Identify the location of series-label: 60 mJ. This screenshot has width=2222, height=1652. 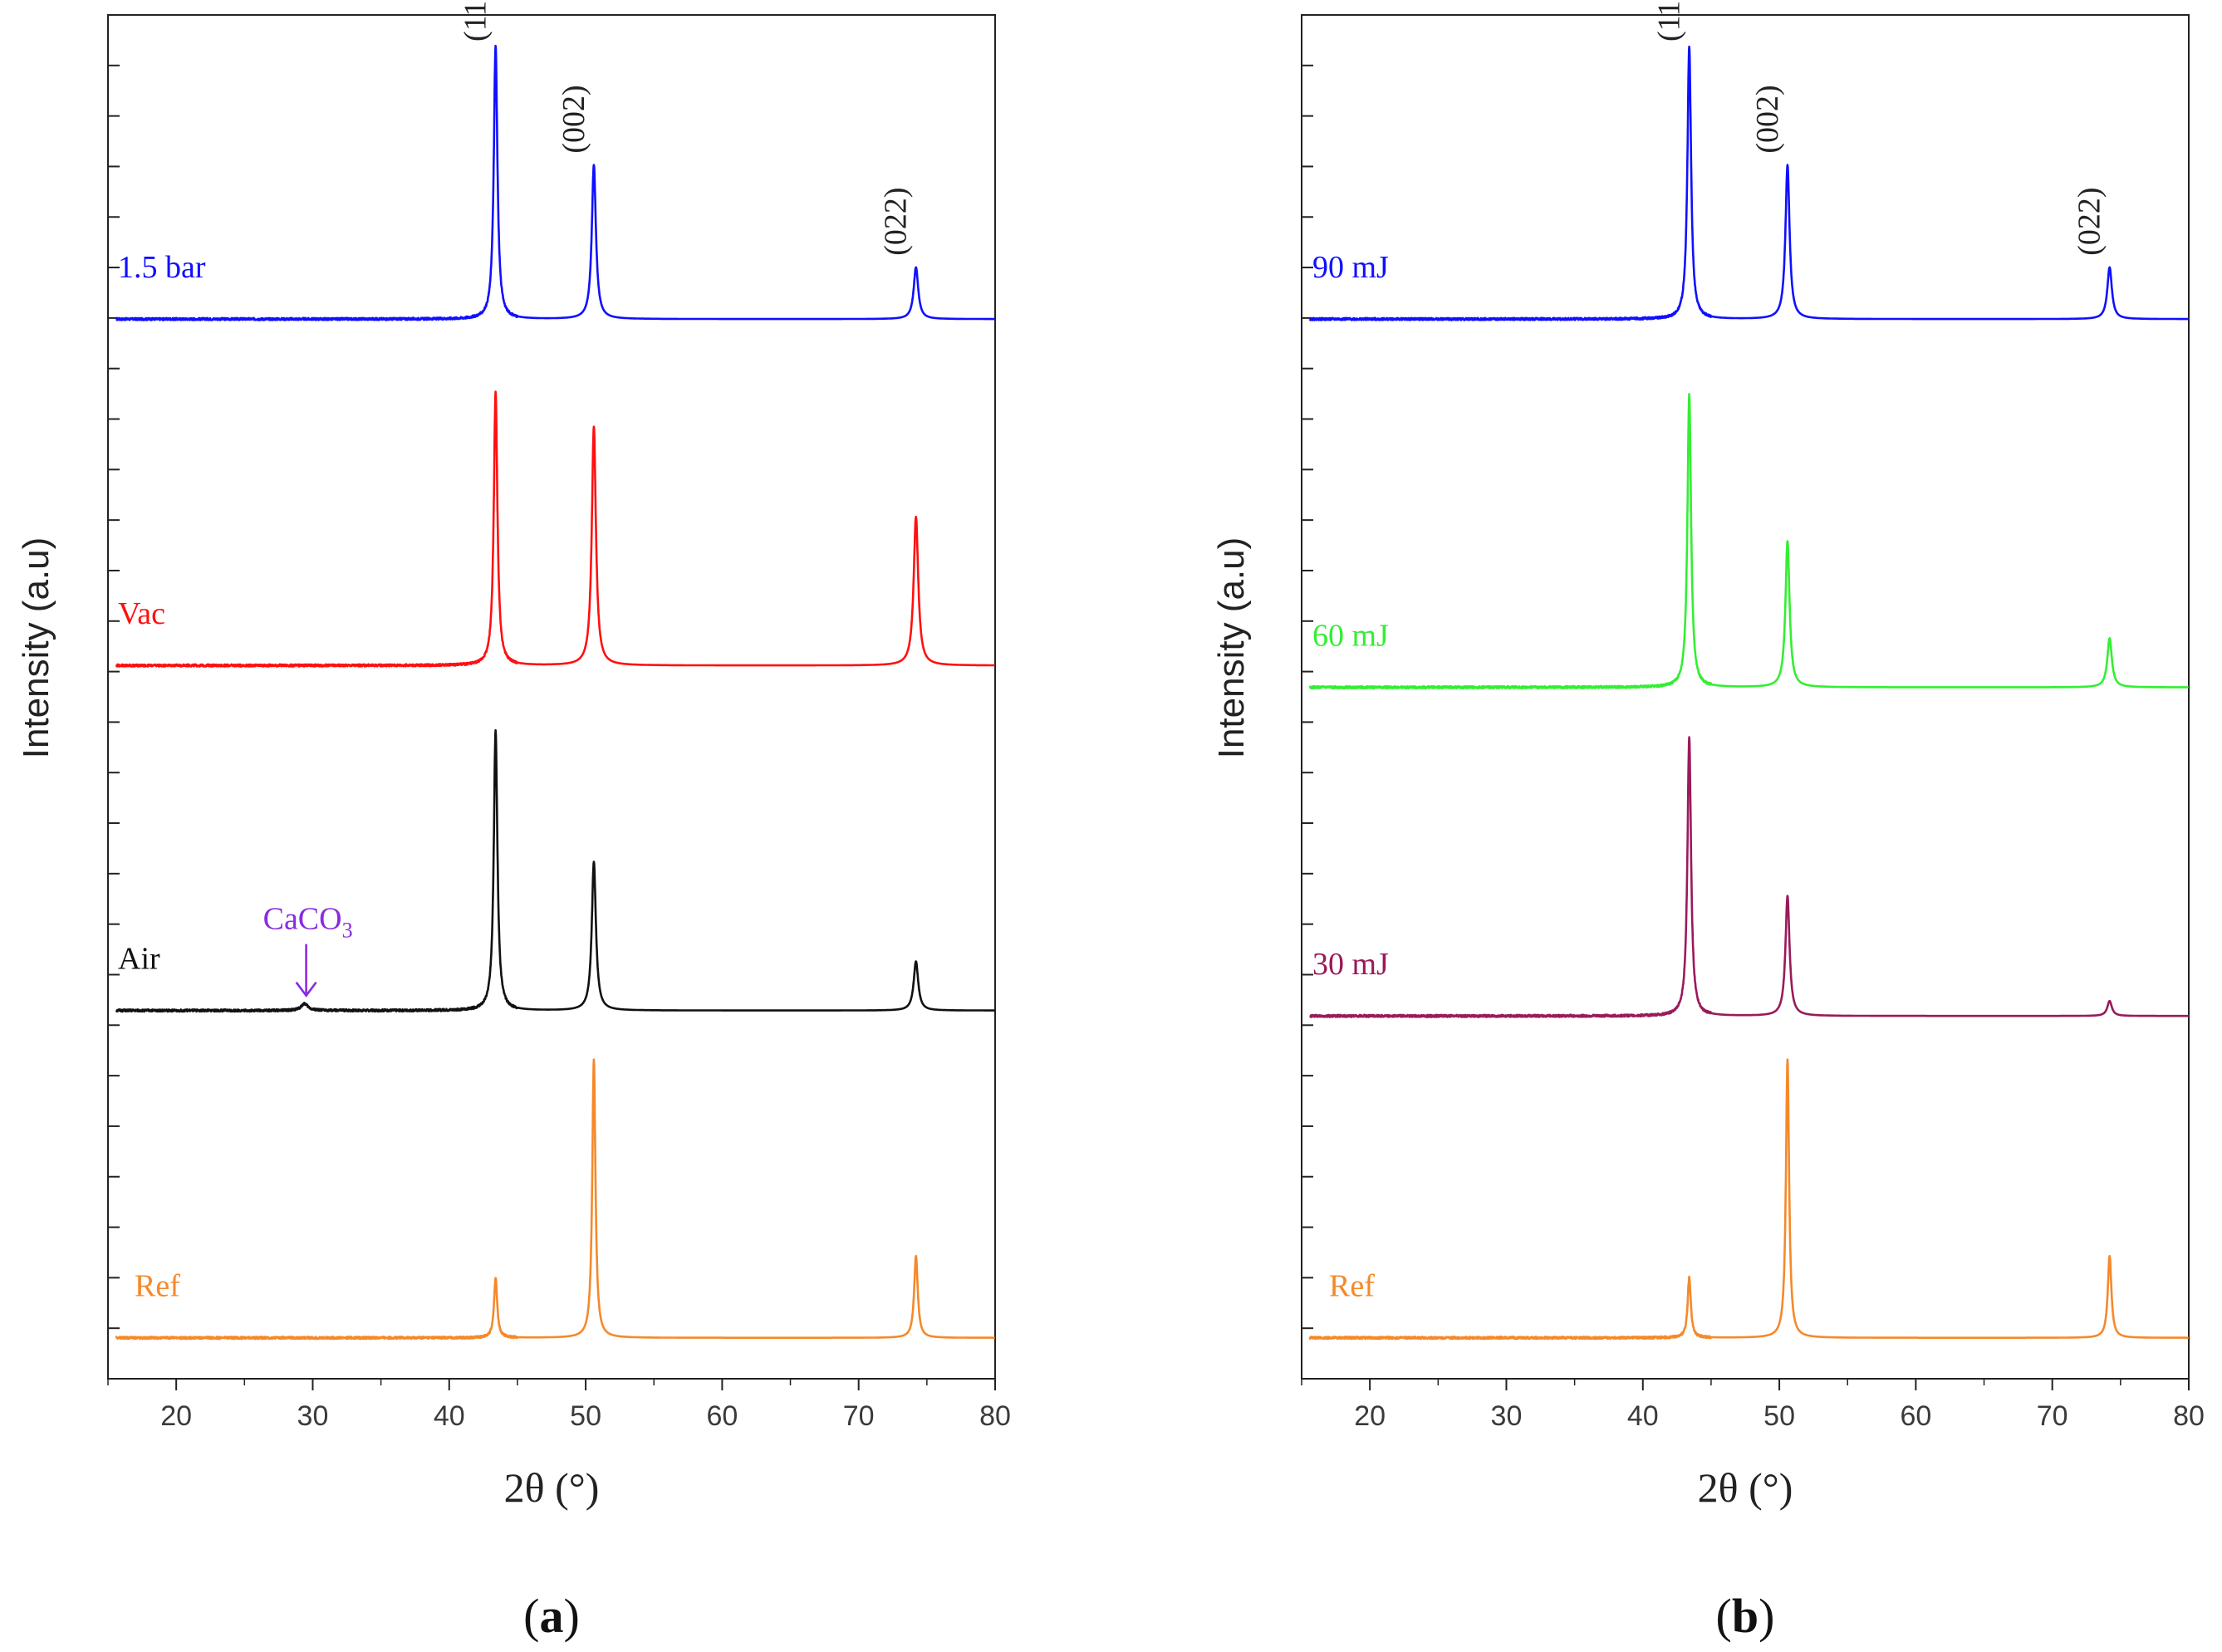
(1351, 636).